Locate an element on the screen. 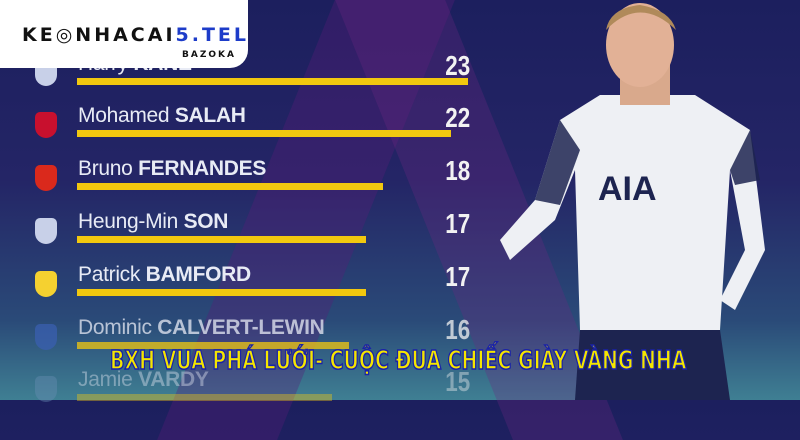 Image resolution: width=800 pixels, height=440 pixels. goals-value: 18 is located at coordinates (457, 170).